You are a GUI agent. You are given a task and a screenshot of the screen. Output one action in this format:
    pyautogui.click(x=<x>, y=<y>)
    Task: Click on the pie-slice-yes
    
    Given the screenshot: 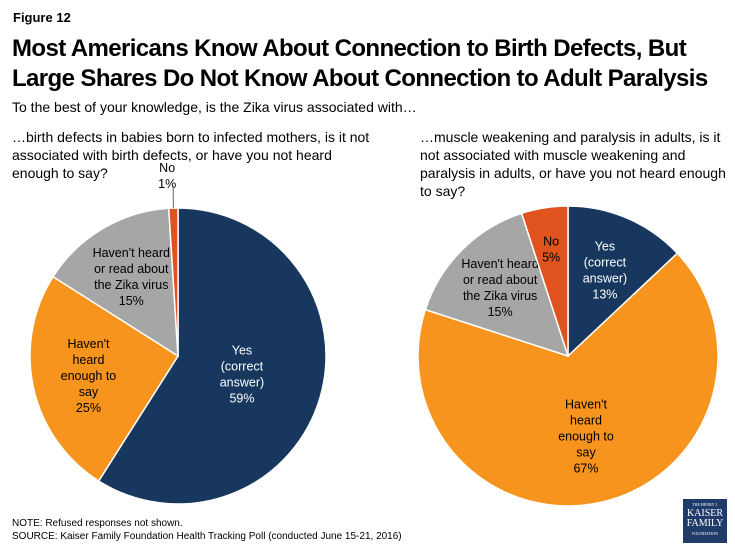 What is the action you would take?
    pyautogui.click(x=623, y=281)
    